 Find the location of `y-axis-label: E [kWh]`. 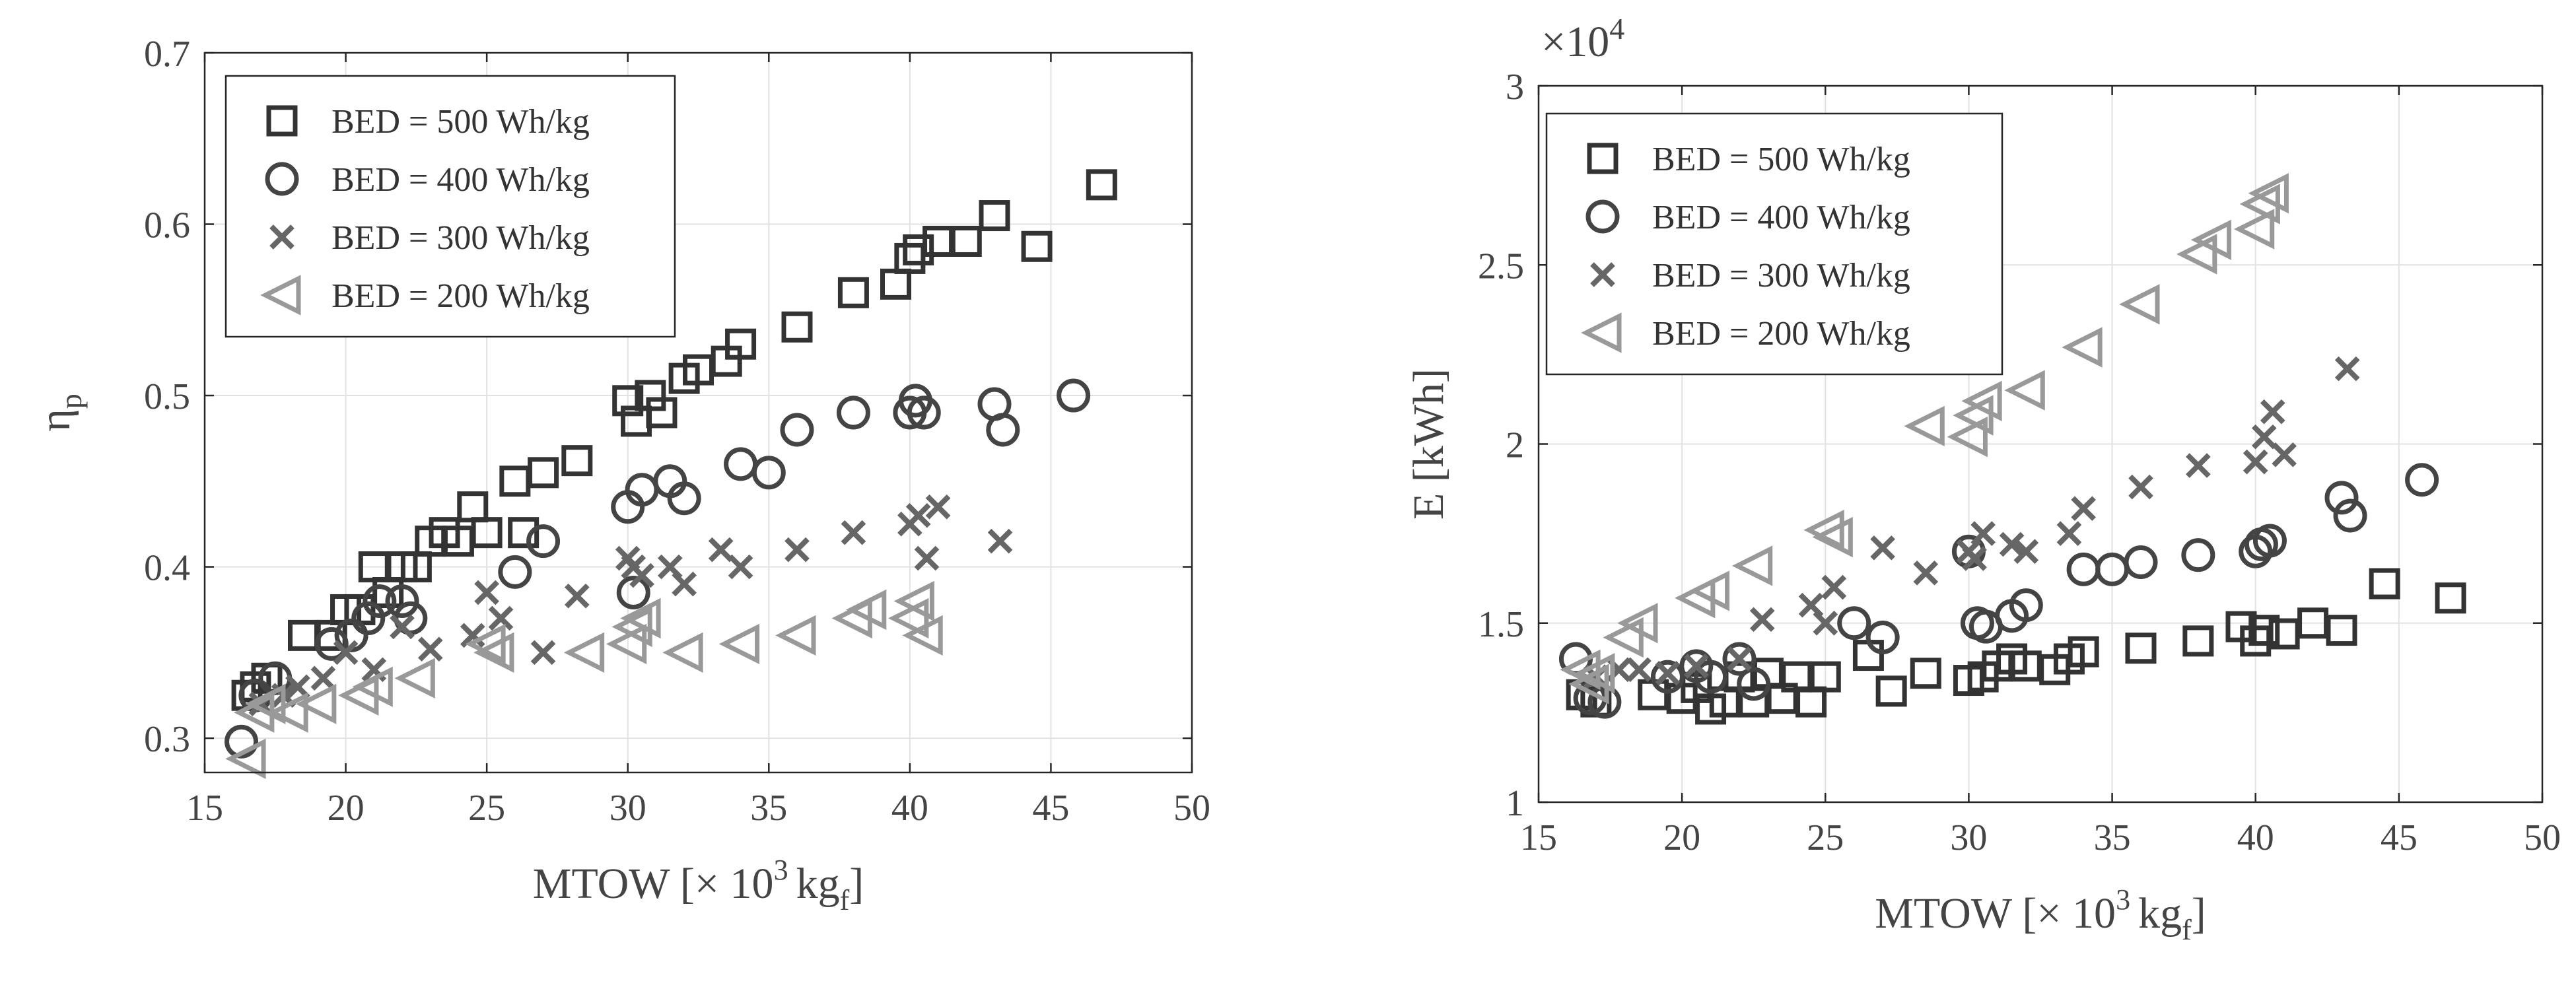

y-axis-label: E [kWh] is located at coordinates (1429, 444).